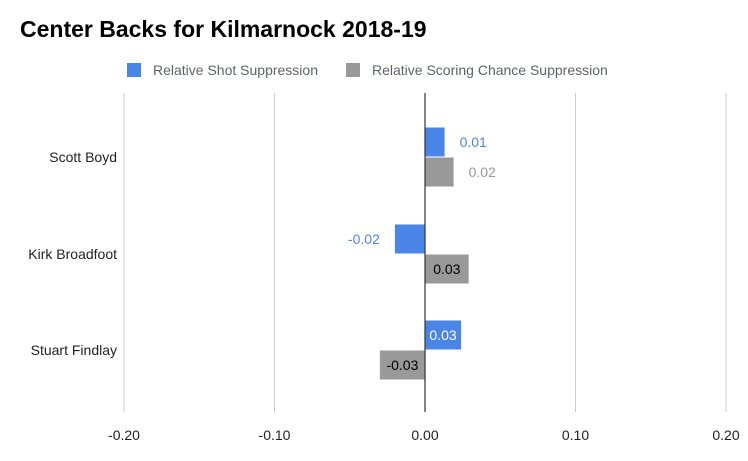 The width and height of the screenshot is (748, 461). I want to click on category-label: Stuart Findlay, so click(74, 350).